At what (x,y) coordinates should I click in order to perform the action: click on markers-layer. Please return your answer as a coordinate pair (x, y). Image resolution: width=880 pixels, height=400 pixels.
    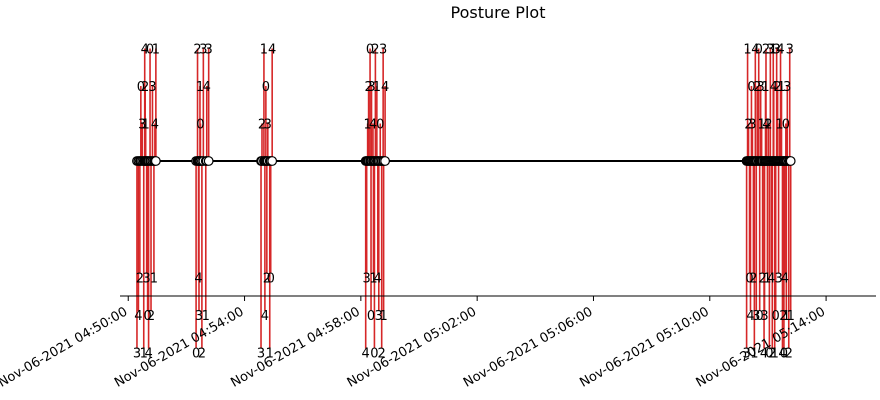
    Looking at the image, I should click on (464, 161).